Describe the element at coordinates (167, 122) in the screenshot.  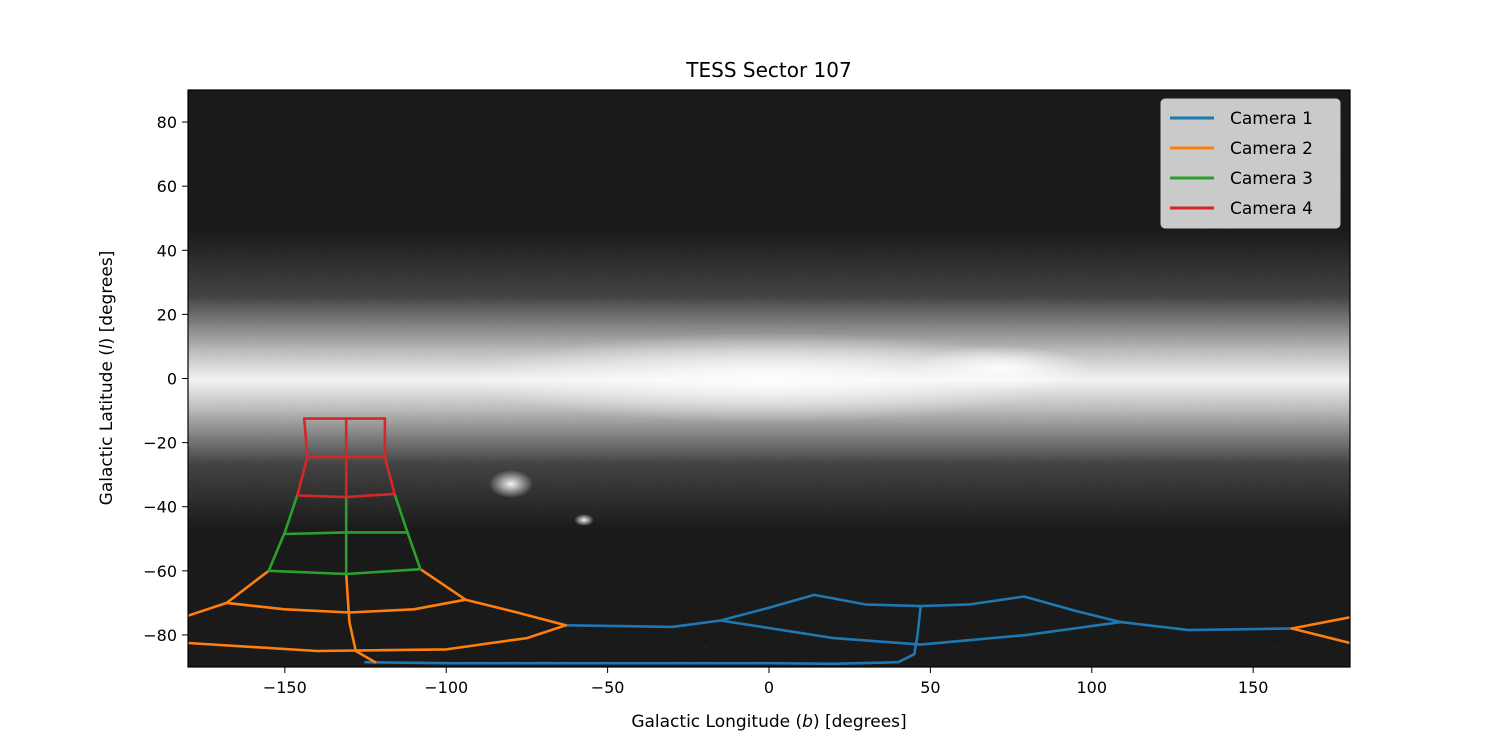
I see `y-tick-label: 80` at that location.